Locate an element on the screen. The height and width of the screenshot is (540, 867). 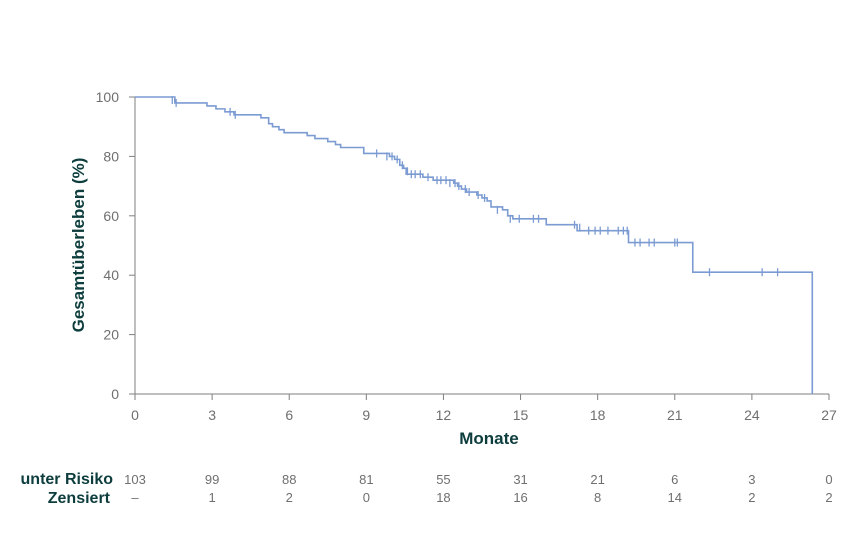
at-risk-value: 55 is located at coordinates (443, 479).